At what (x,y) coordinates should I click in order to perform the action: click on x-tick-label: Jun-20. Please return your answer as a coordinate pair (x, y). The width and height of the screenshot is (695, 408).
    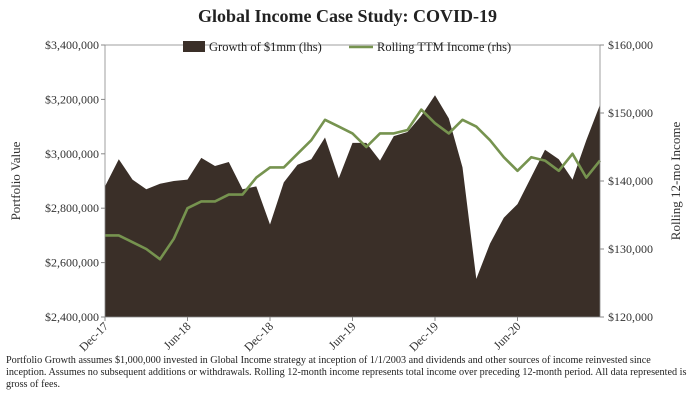
    Looking at the image, I should click on (507, 335).